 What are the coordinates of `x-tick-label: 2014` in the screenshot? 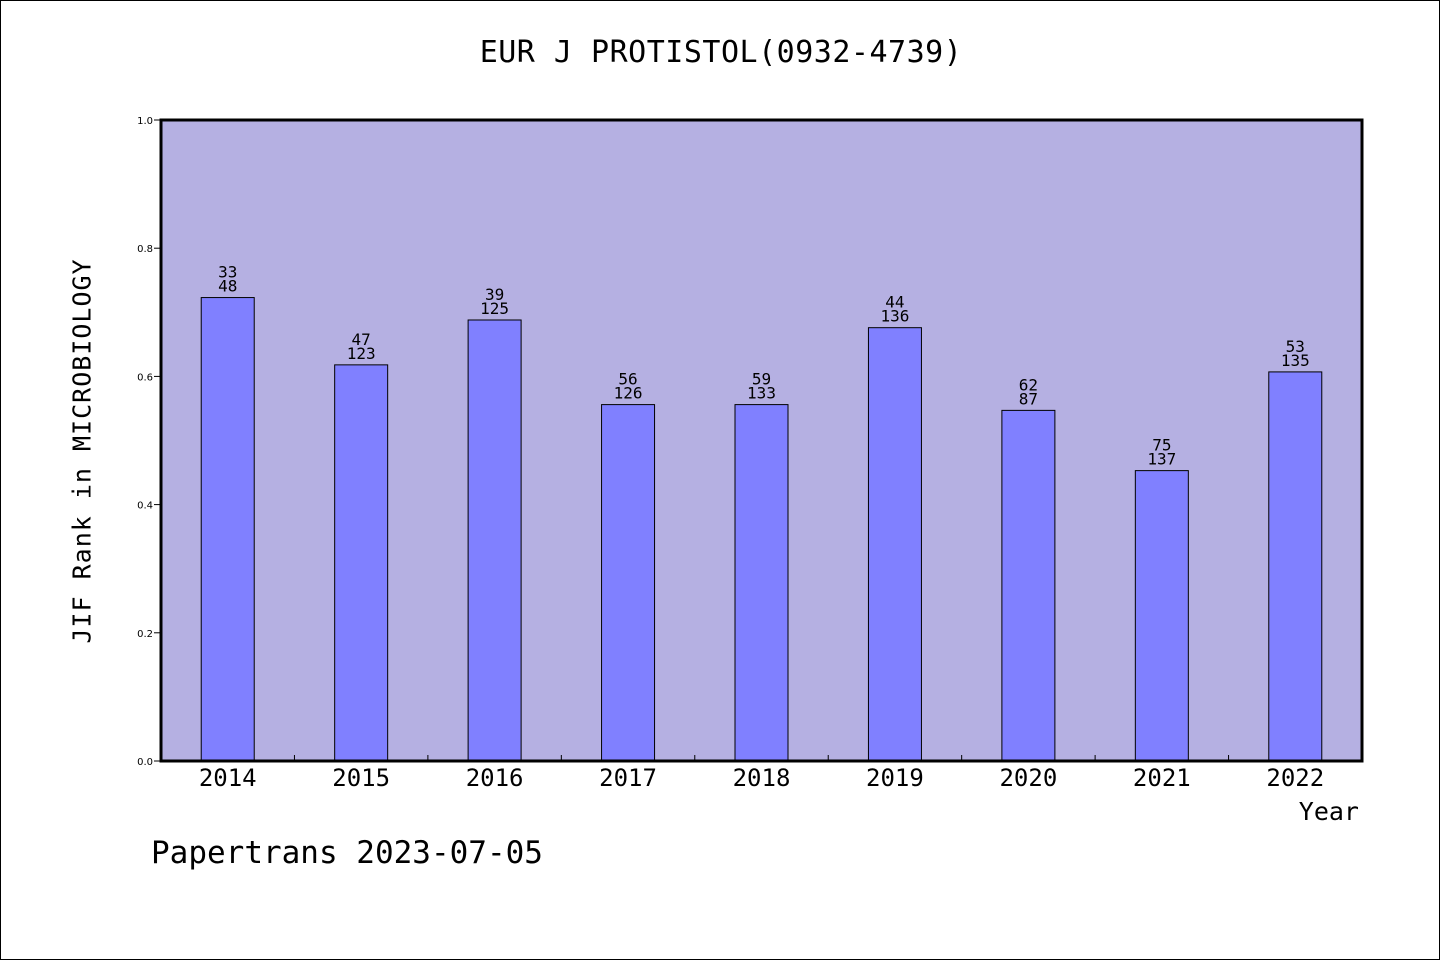 It's located at (228, 778).